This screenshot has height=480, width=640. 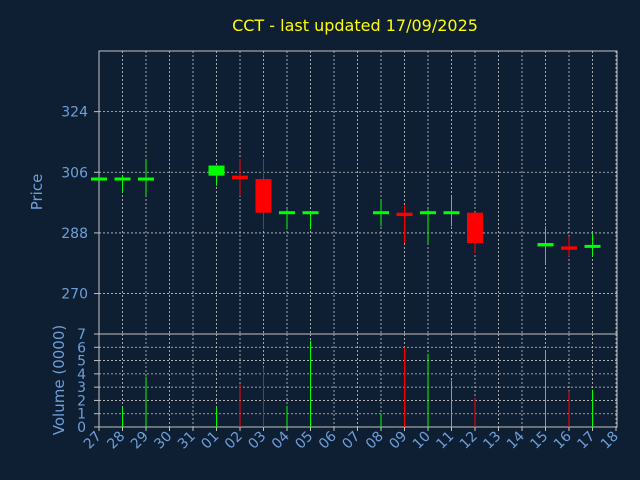 I want to click on x-tick-label: 10, so click(x=422, y=441).